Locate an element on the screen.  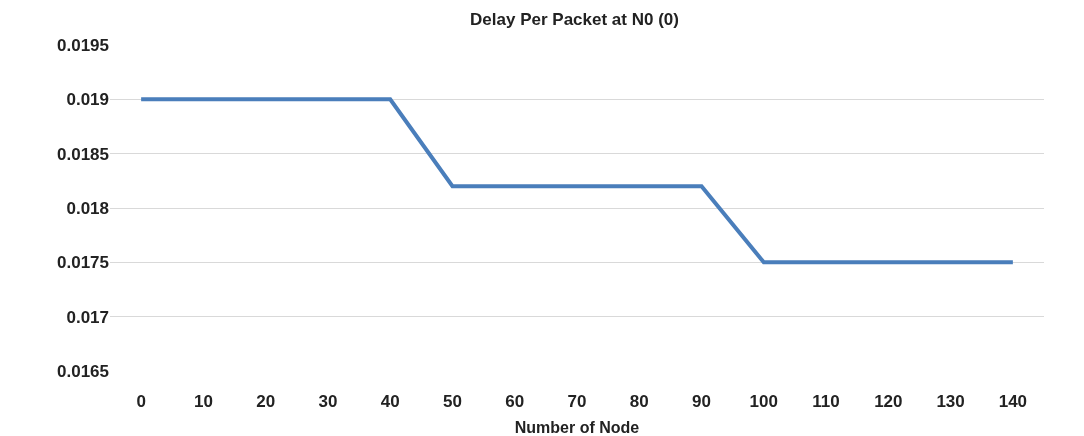
x-tick-label: 110 is located at coordinates (826, 401).